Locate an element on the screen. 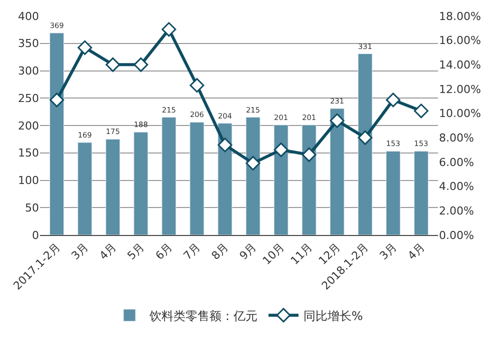 This screenshot has height=340, width=500. y-tick-label: 350 is located at coordinates (28, 43).